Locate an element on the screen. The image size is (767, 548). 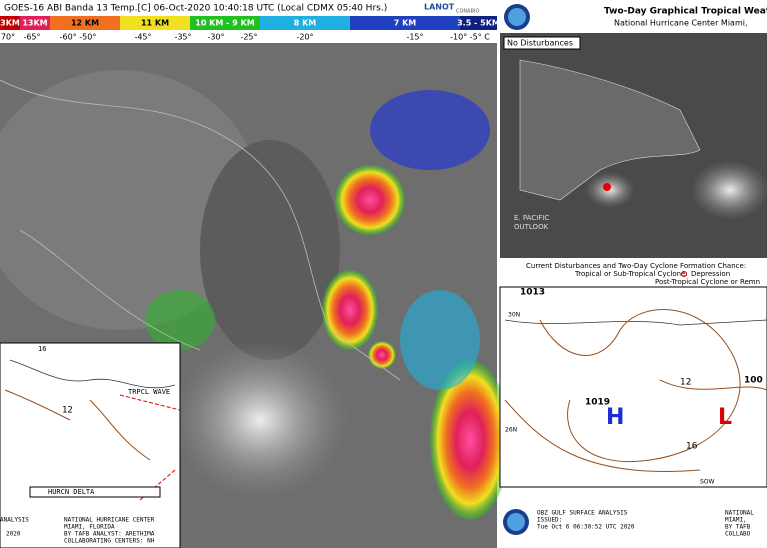
band-label: 3KM is located at coordinates (10, 23).